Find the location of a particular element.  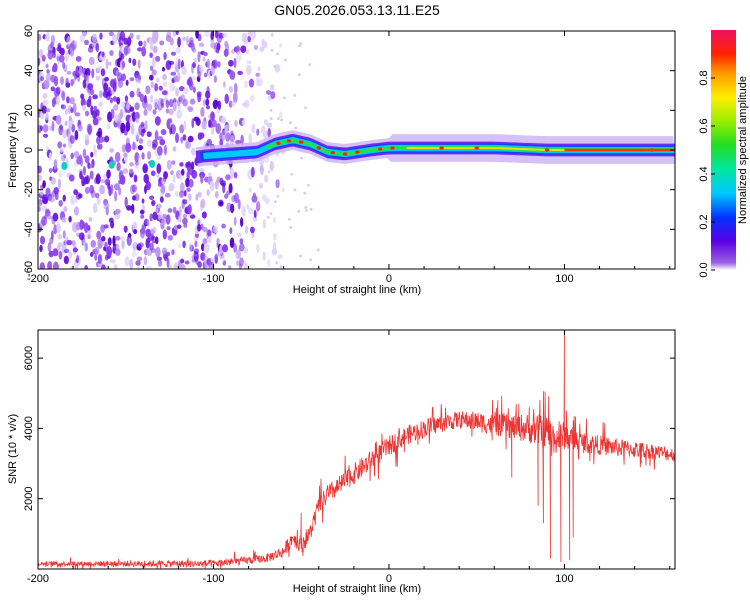

y-tick-label: -20 is located at coordinates (29, 190).